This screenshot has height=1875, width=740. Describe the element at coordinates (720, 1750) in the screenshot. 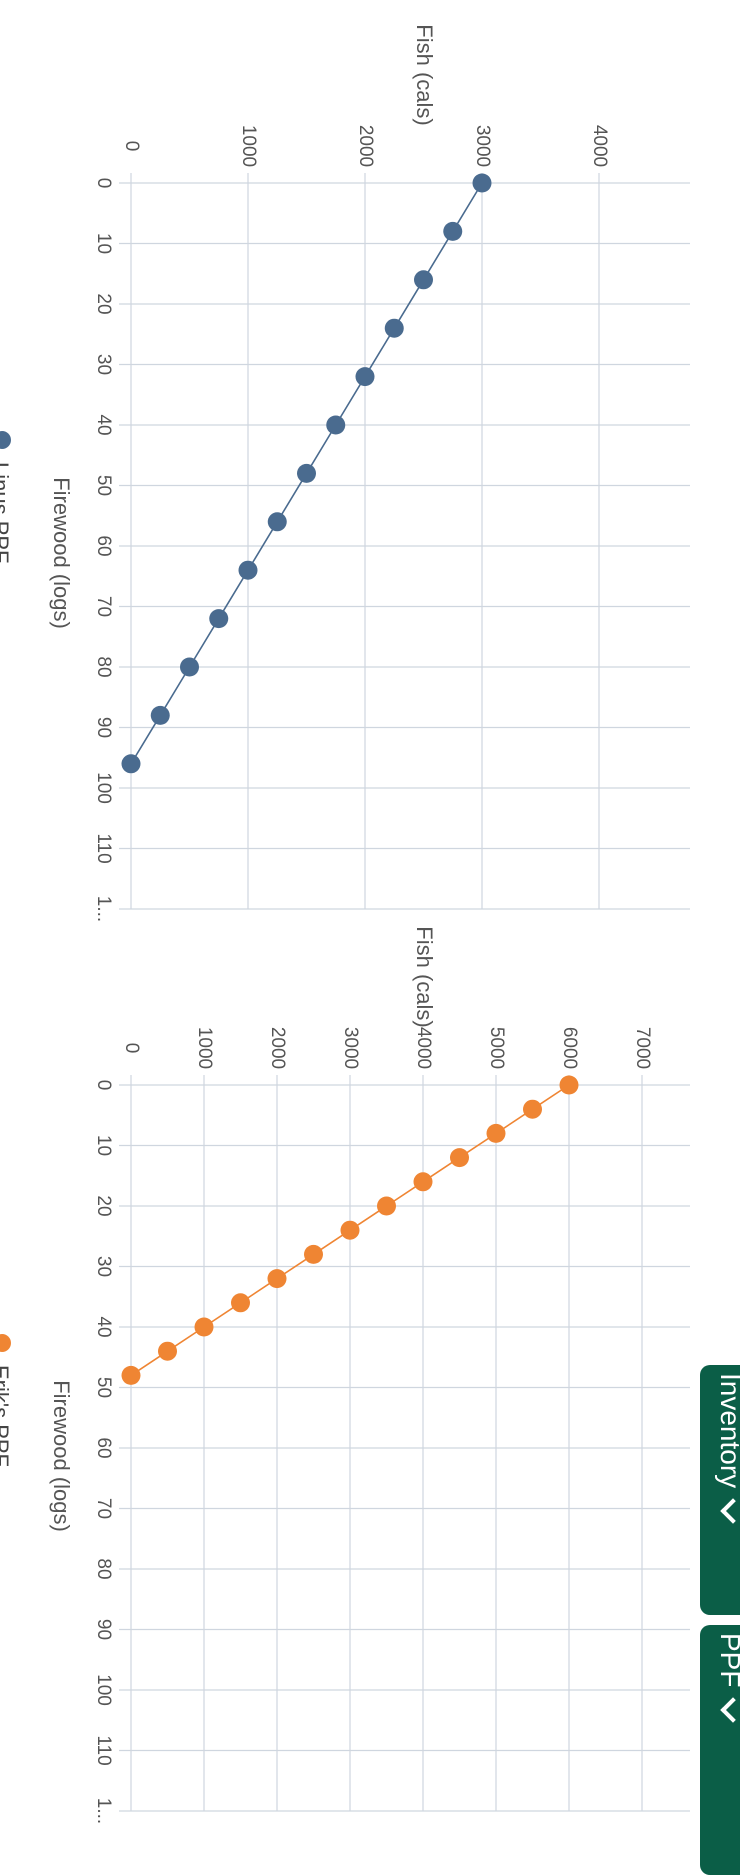

I see `ppf-button: PPF` at that location.